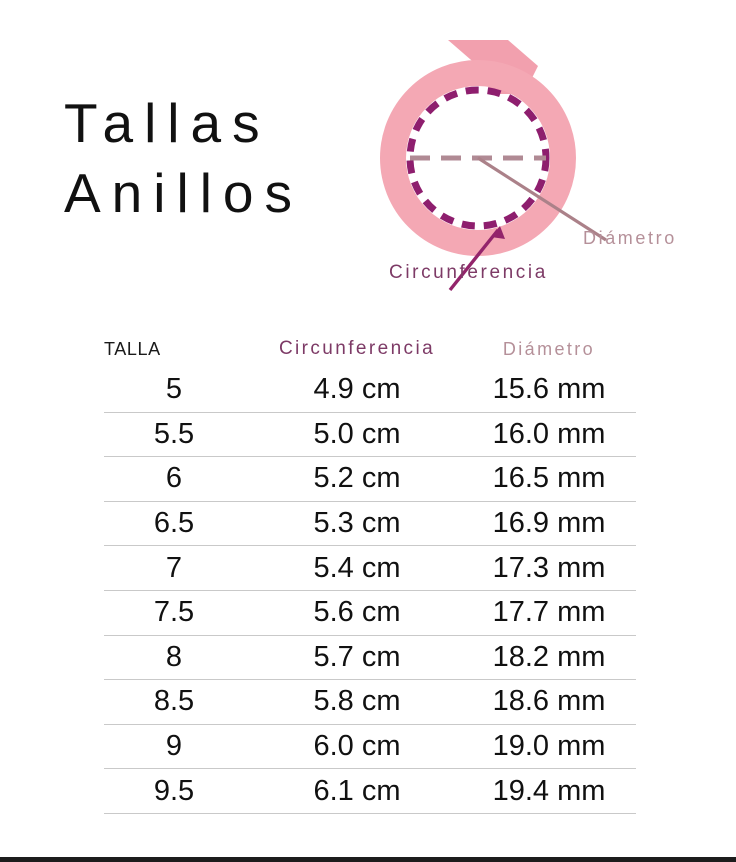  I want to click on cell-diametro: 16.9 mm, so click(549, 523).